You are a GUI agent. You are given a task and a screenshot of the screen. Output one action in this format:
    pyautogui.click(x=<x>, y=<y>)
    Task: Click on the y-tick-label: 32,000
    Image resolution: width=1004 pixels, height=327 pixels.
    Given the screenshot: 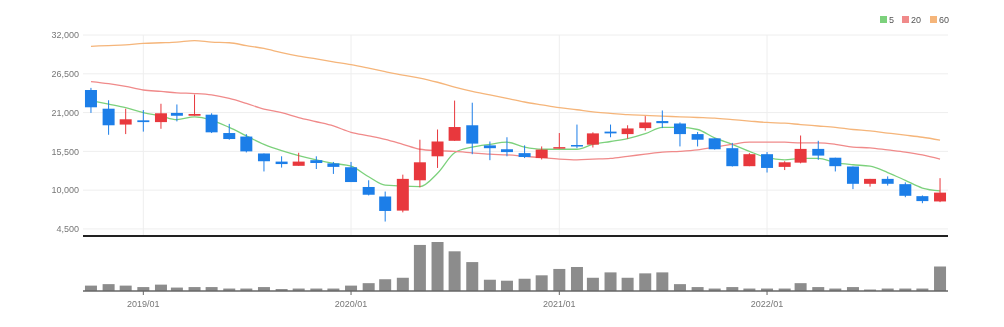 What is the action you would take?
    pyautogui.click(x=65, y=35)
    